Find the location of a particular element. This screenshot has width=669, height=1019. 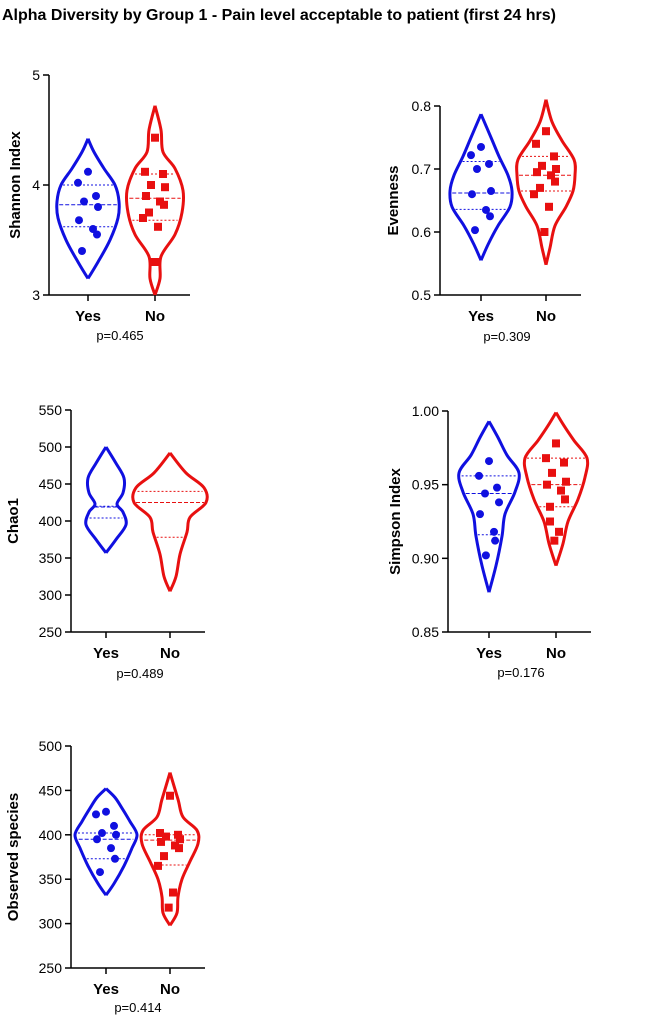

violin-panel-3: 250 300 350 400 450 500 550 Chao1 Yes No p=0.489 is located at coordinates (107, 541).